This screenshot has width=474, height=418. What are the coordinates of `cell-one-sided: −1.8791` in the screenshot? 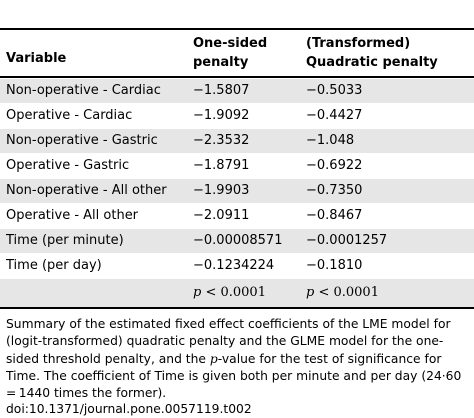 It's located at (221, 165).